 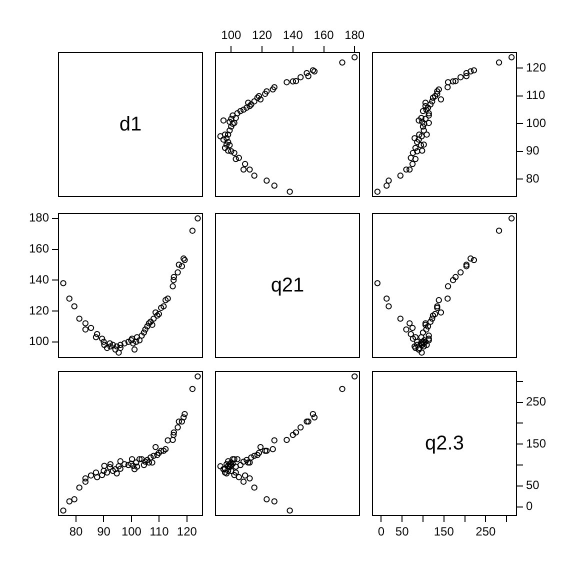 What do you see at coordinates (444, 443) in the screenshot?
I see `text: q2.3` at bounding box center [444, 443].